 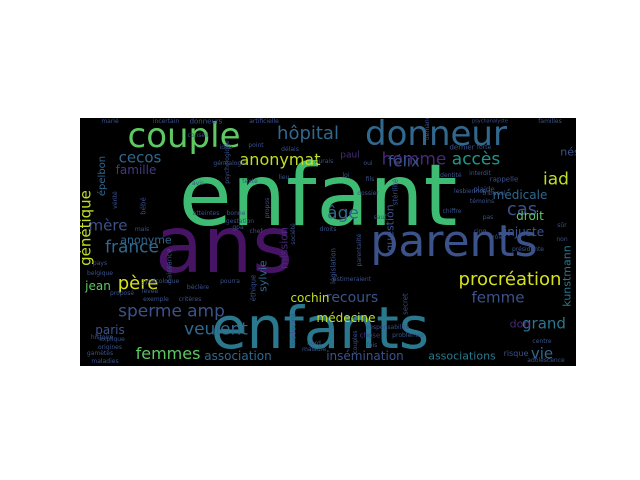 I want to click on word-cloud-word: sûr, so click(x=562, y=225).